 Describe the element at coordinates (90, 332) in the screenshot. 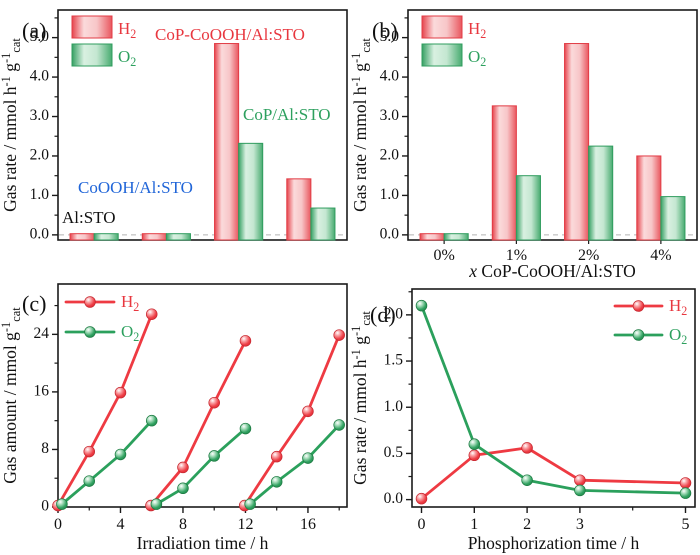

I see `legend-marker-o2` at that location.